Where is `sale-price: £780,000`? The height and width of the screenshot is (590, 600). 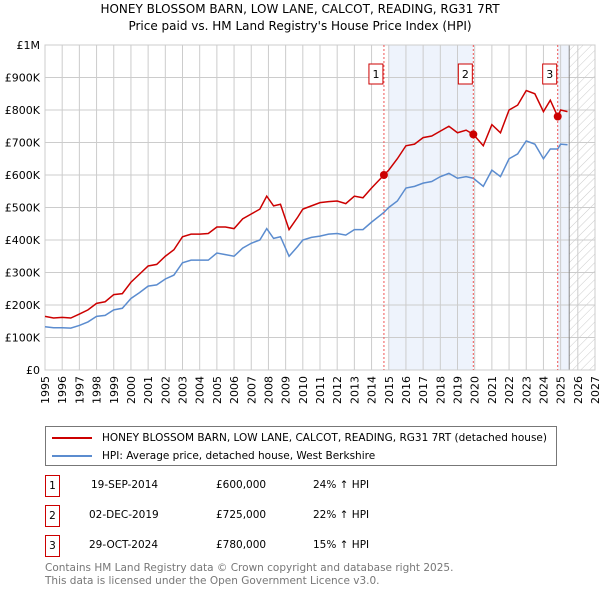 sale-price: £780,000 is located at coordinates (241, 545).